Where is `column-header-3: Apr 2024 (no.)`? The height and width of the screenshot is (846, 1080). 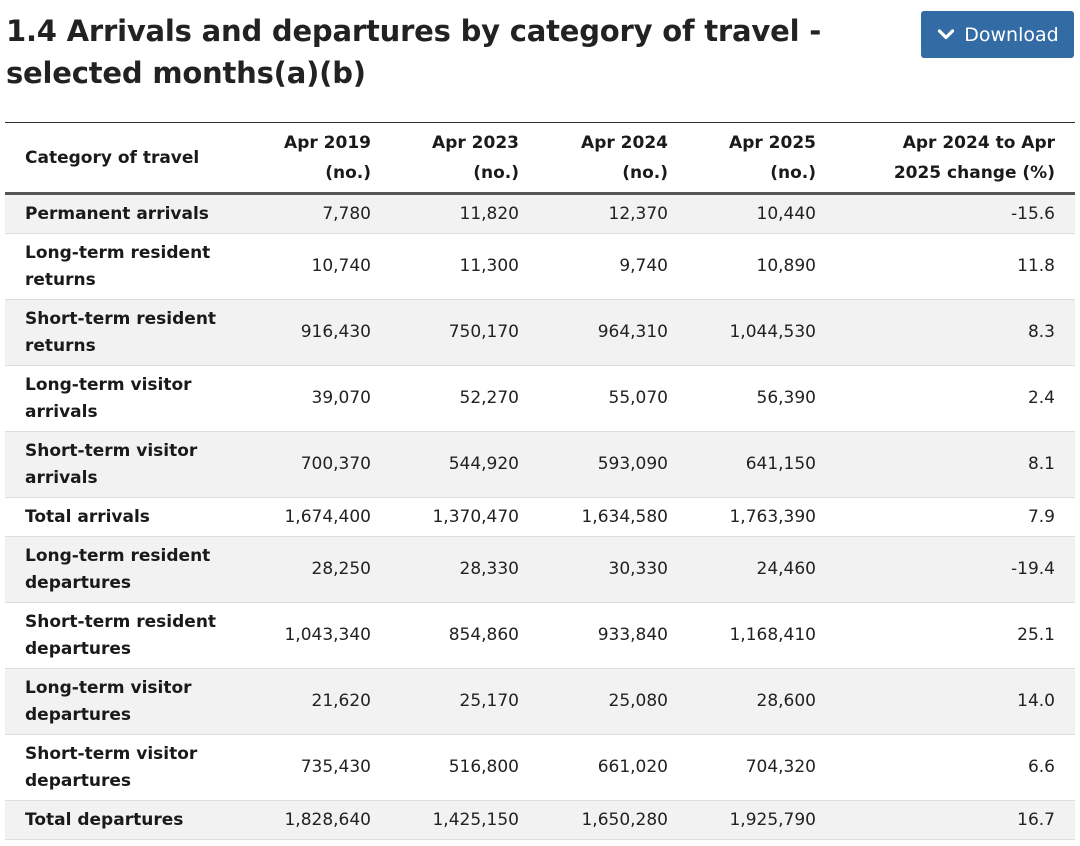
column-header-3: Apr 2024 (no.) is located at coordinates (613, 158).